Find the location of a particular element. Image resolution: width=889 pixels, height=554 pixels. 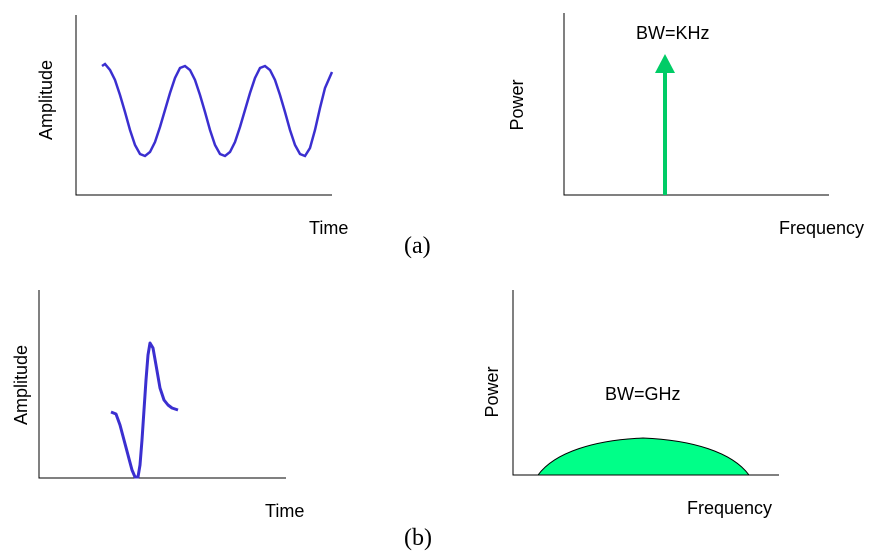

panel-a-time-plot: Amplitude Time is located at coordinates (192, 126).